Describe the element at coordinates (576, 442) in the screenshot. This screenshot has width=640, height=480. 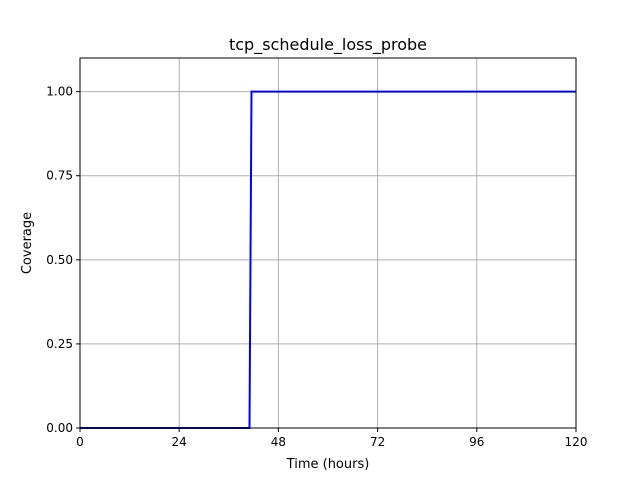
I see `x-tick-label: 120` at that location.